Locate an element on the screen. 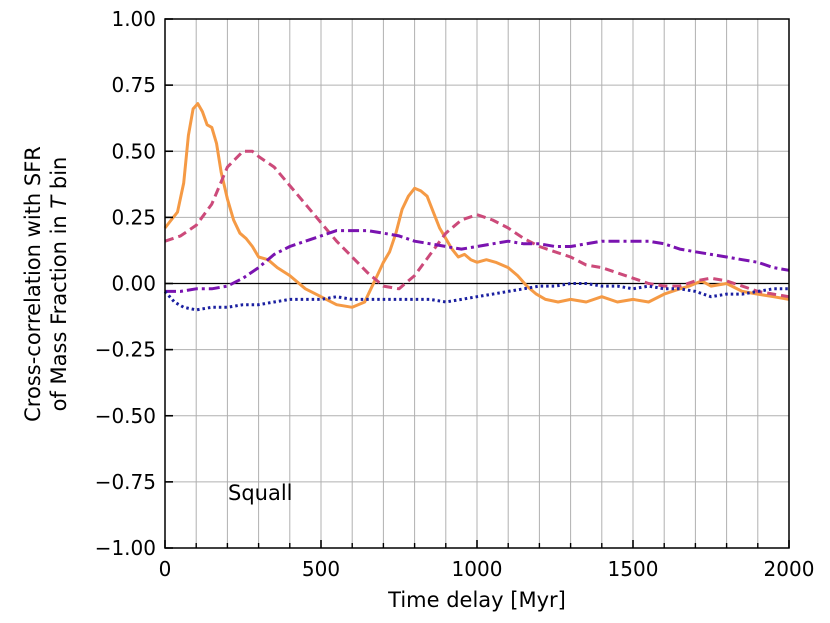 This screenshot has width=830, height=623. y-tick-label: −1.00 is located at coordinates (125, 548).